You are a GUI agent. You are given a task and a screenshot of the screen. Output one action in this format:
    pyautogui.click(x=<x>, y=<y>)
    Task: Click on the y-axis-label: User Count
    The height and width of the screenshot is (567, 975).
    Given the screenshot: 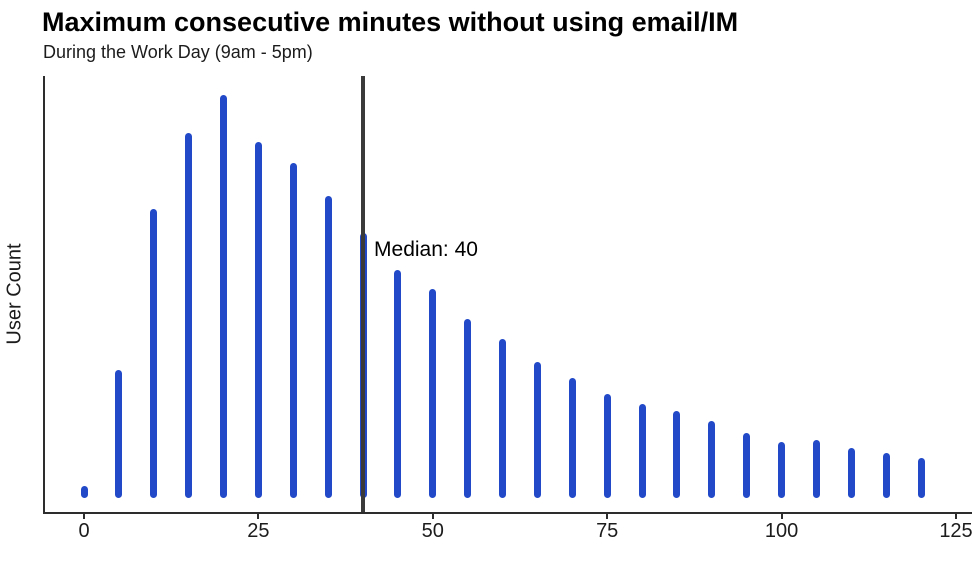 What is the action you would take?
    pyautogui.click(x=14, y=294)
    